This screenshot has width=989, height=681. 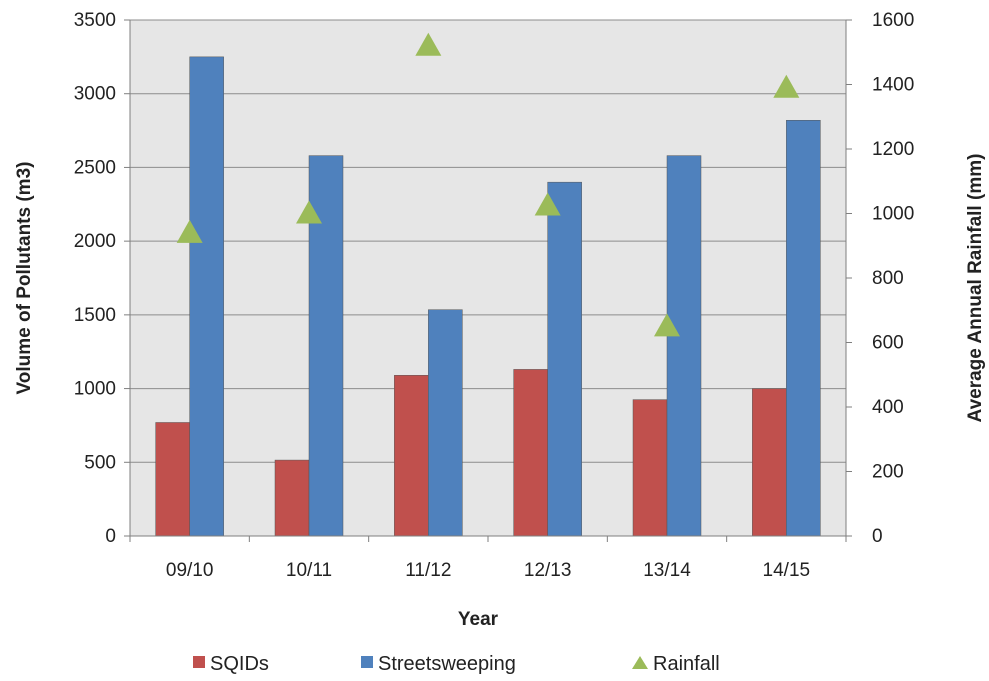 What do you see at coordinates (877, 536) in the screenshot?
I see `y2-tick-label: 0` at bounding box center [877, 536].